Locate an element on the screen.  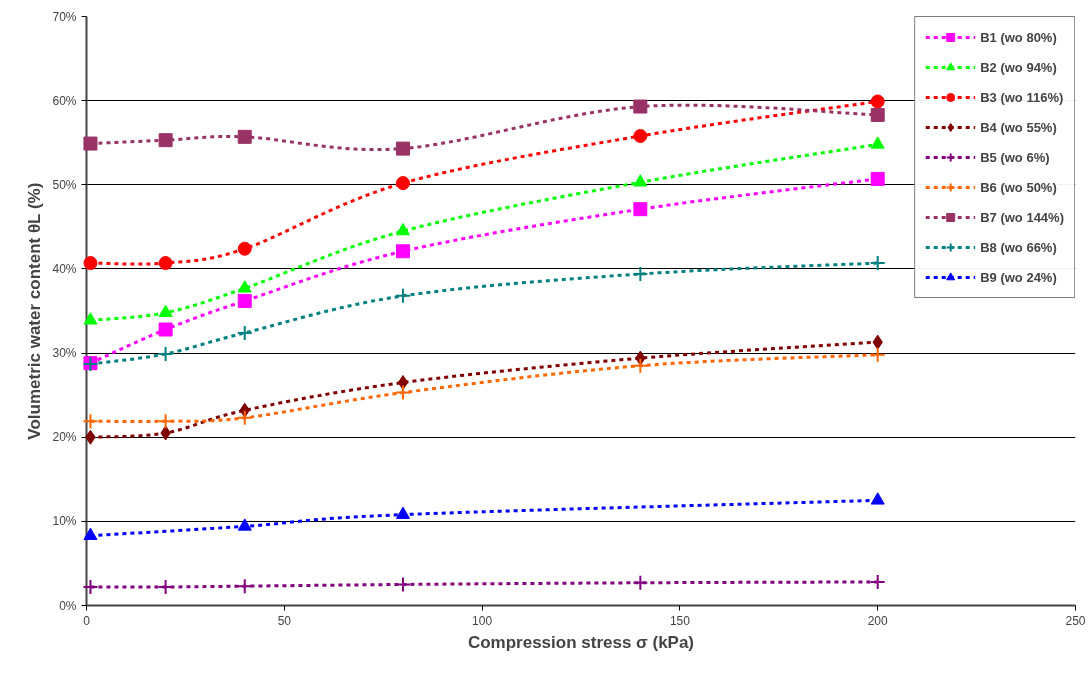
y-tick-label: 70% is located at coordinates (64, 16).